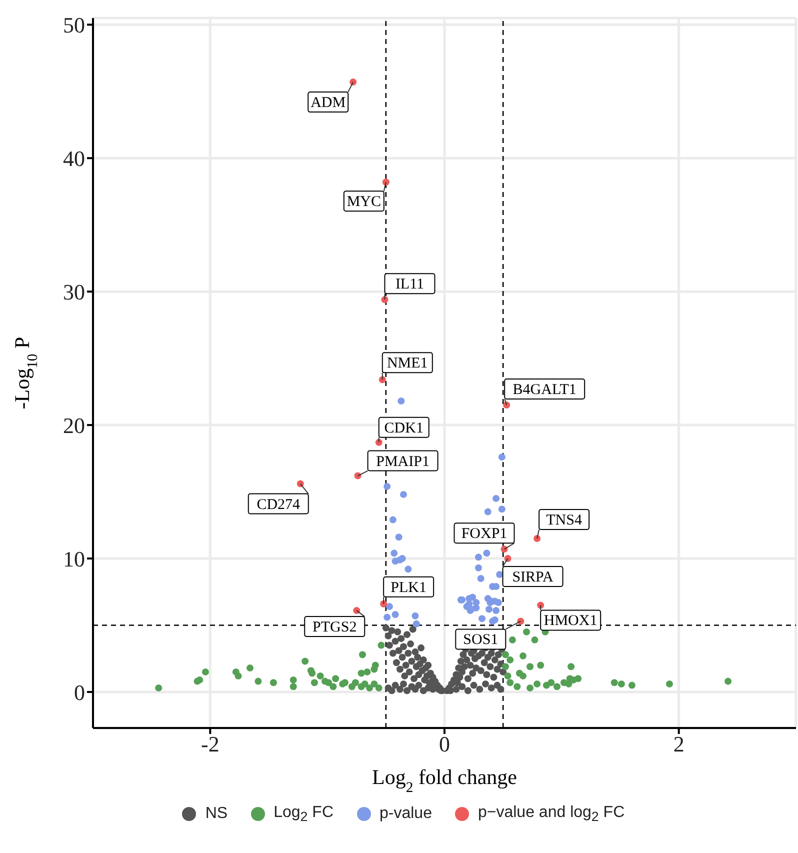  Describe the element at coordinates (328, 103) in the screenshot. I see `annotation: ADM` at that location.